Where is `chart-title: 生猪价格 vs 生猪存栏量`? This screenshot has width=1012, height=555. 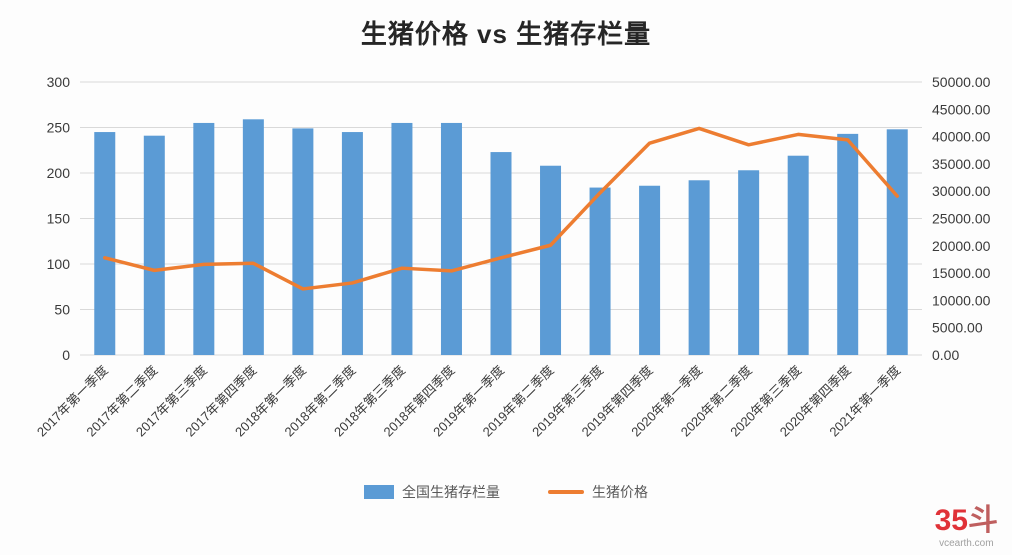 chart-title: 生猪价格 vs 生猪存栏量 is located at coordinates (506, 34).